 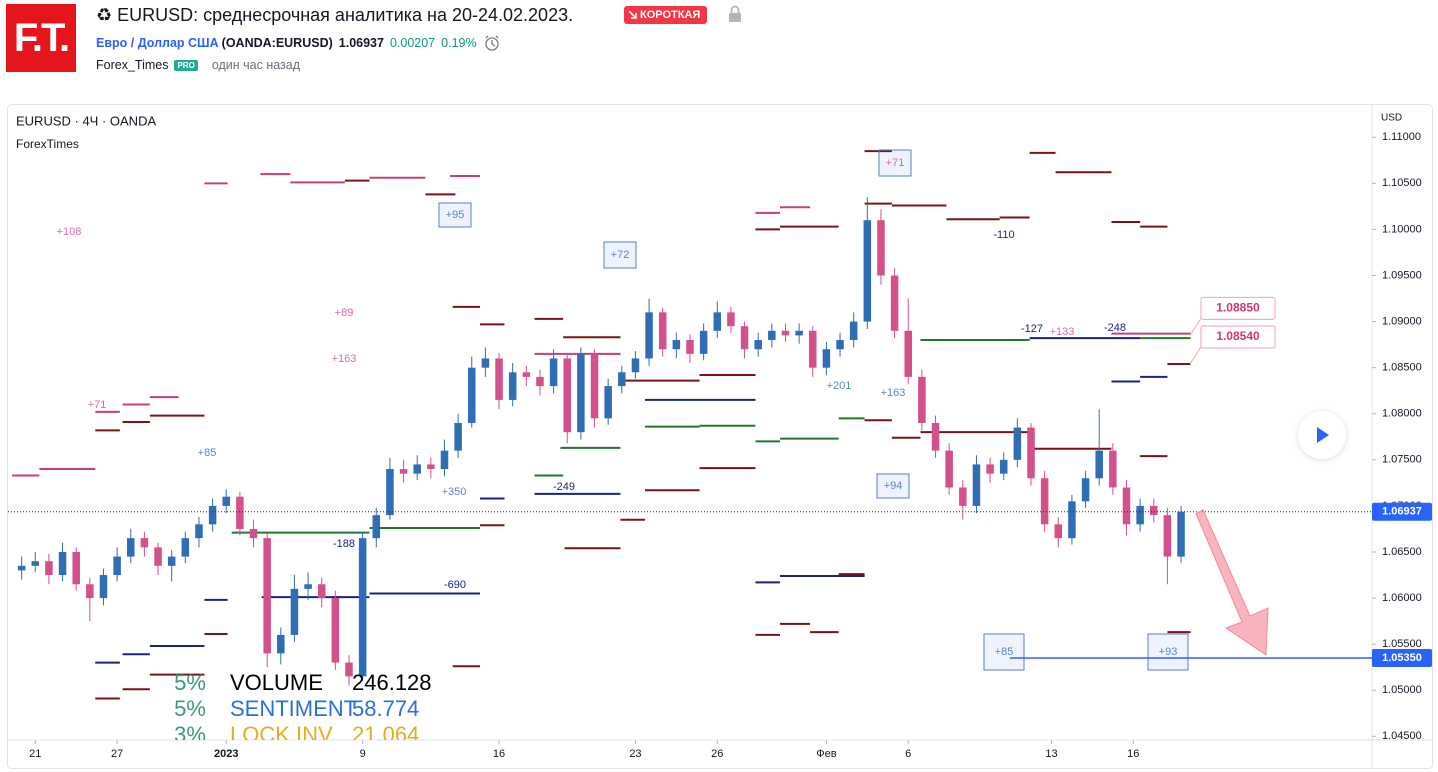 What do you see at coordinates (455, 585) in the screenshot?
I see `annotation: -690` at bounding box center [455, 585].